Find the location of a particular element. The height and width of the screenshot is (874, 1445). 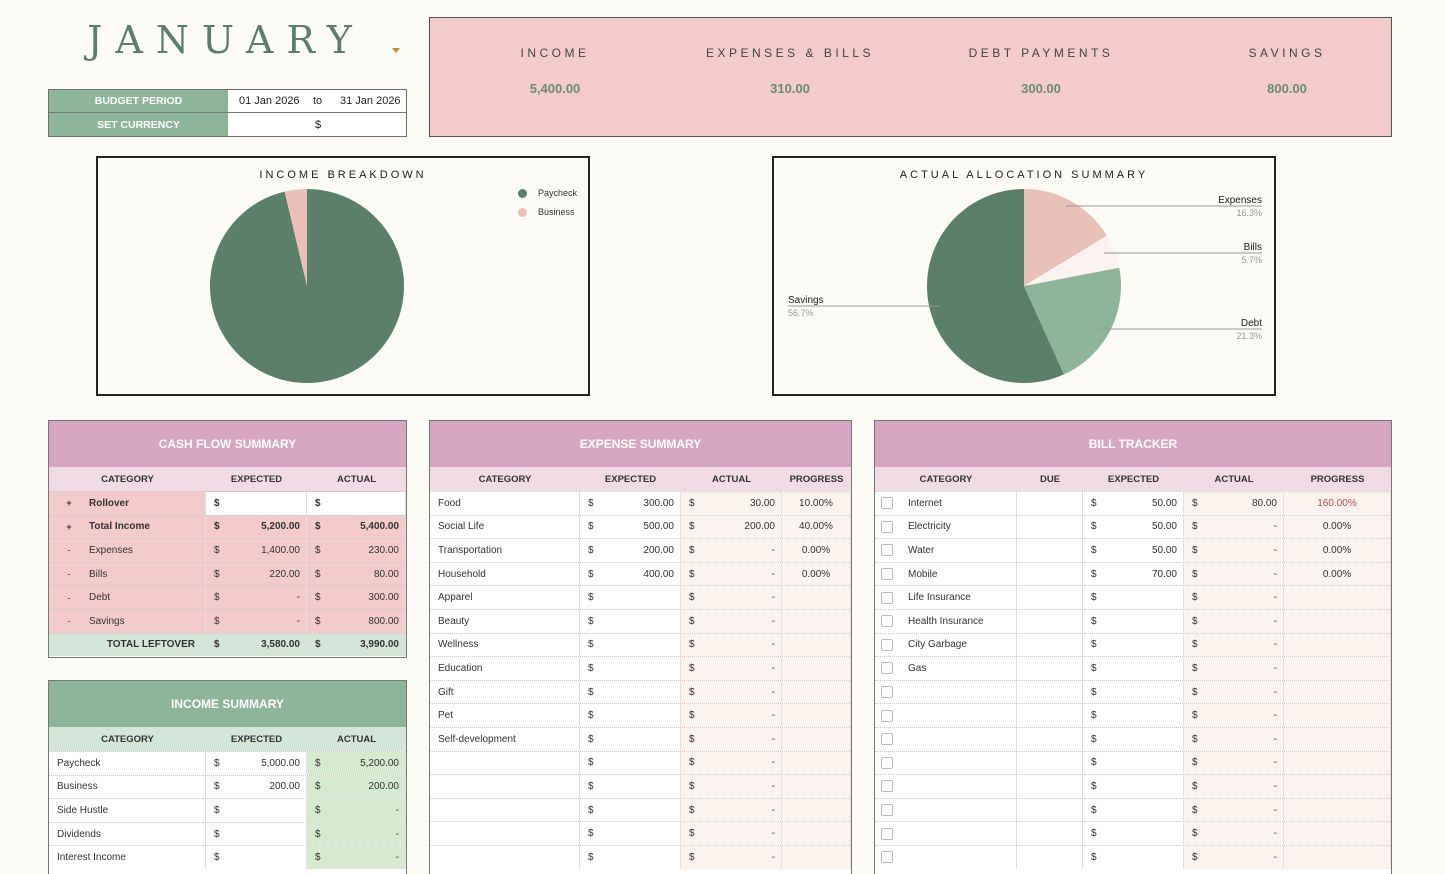

period-end-input: 31 Jan 2026 is located at coordinates (370, 101).